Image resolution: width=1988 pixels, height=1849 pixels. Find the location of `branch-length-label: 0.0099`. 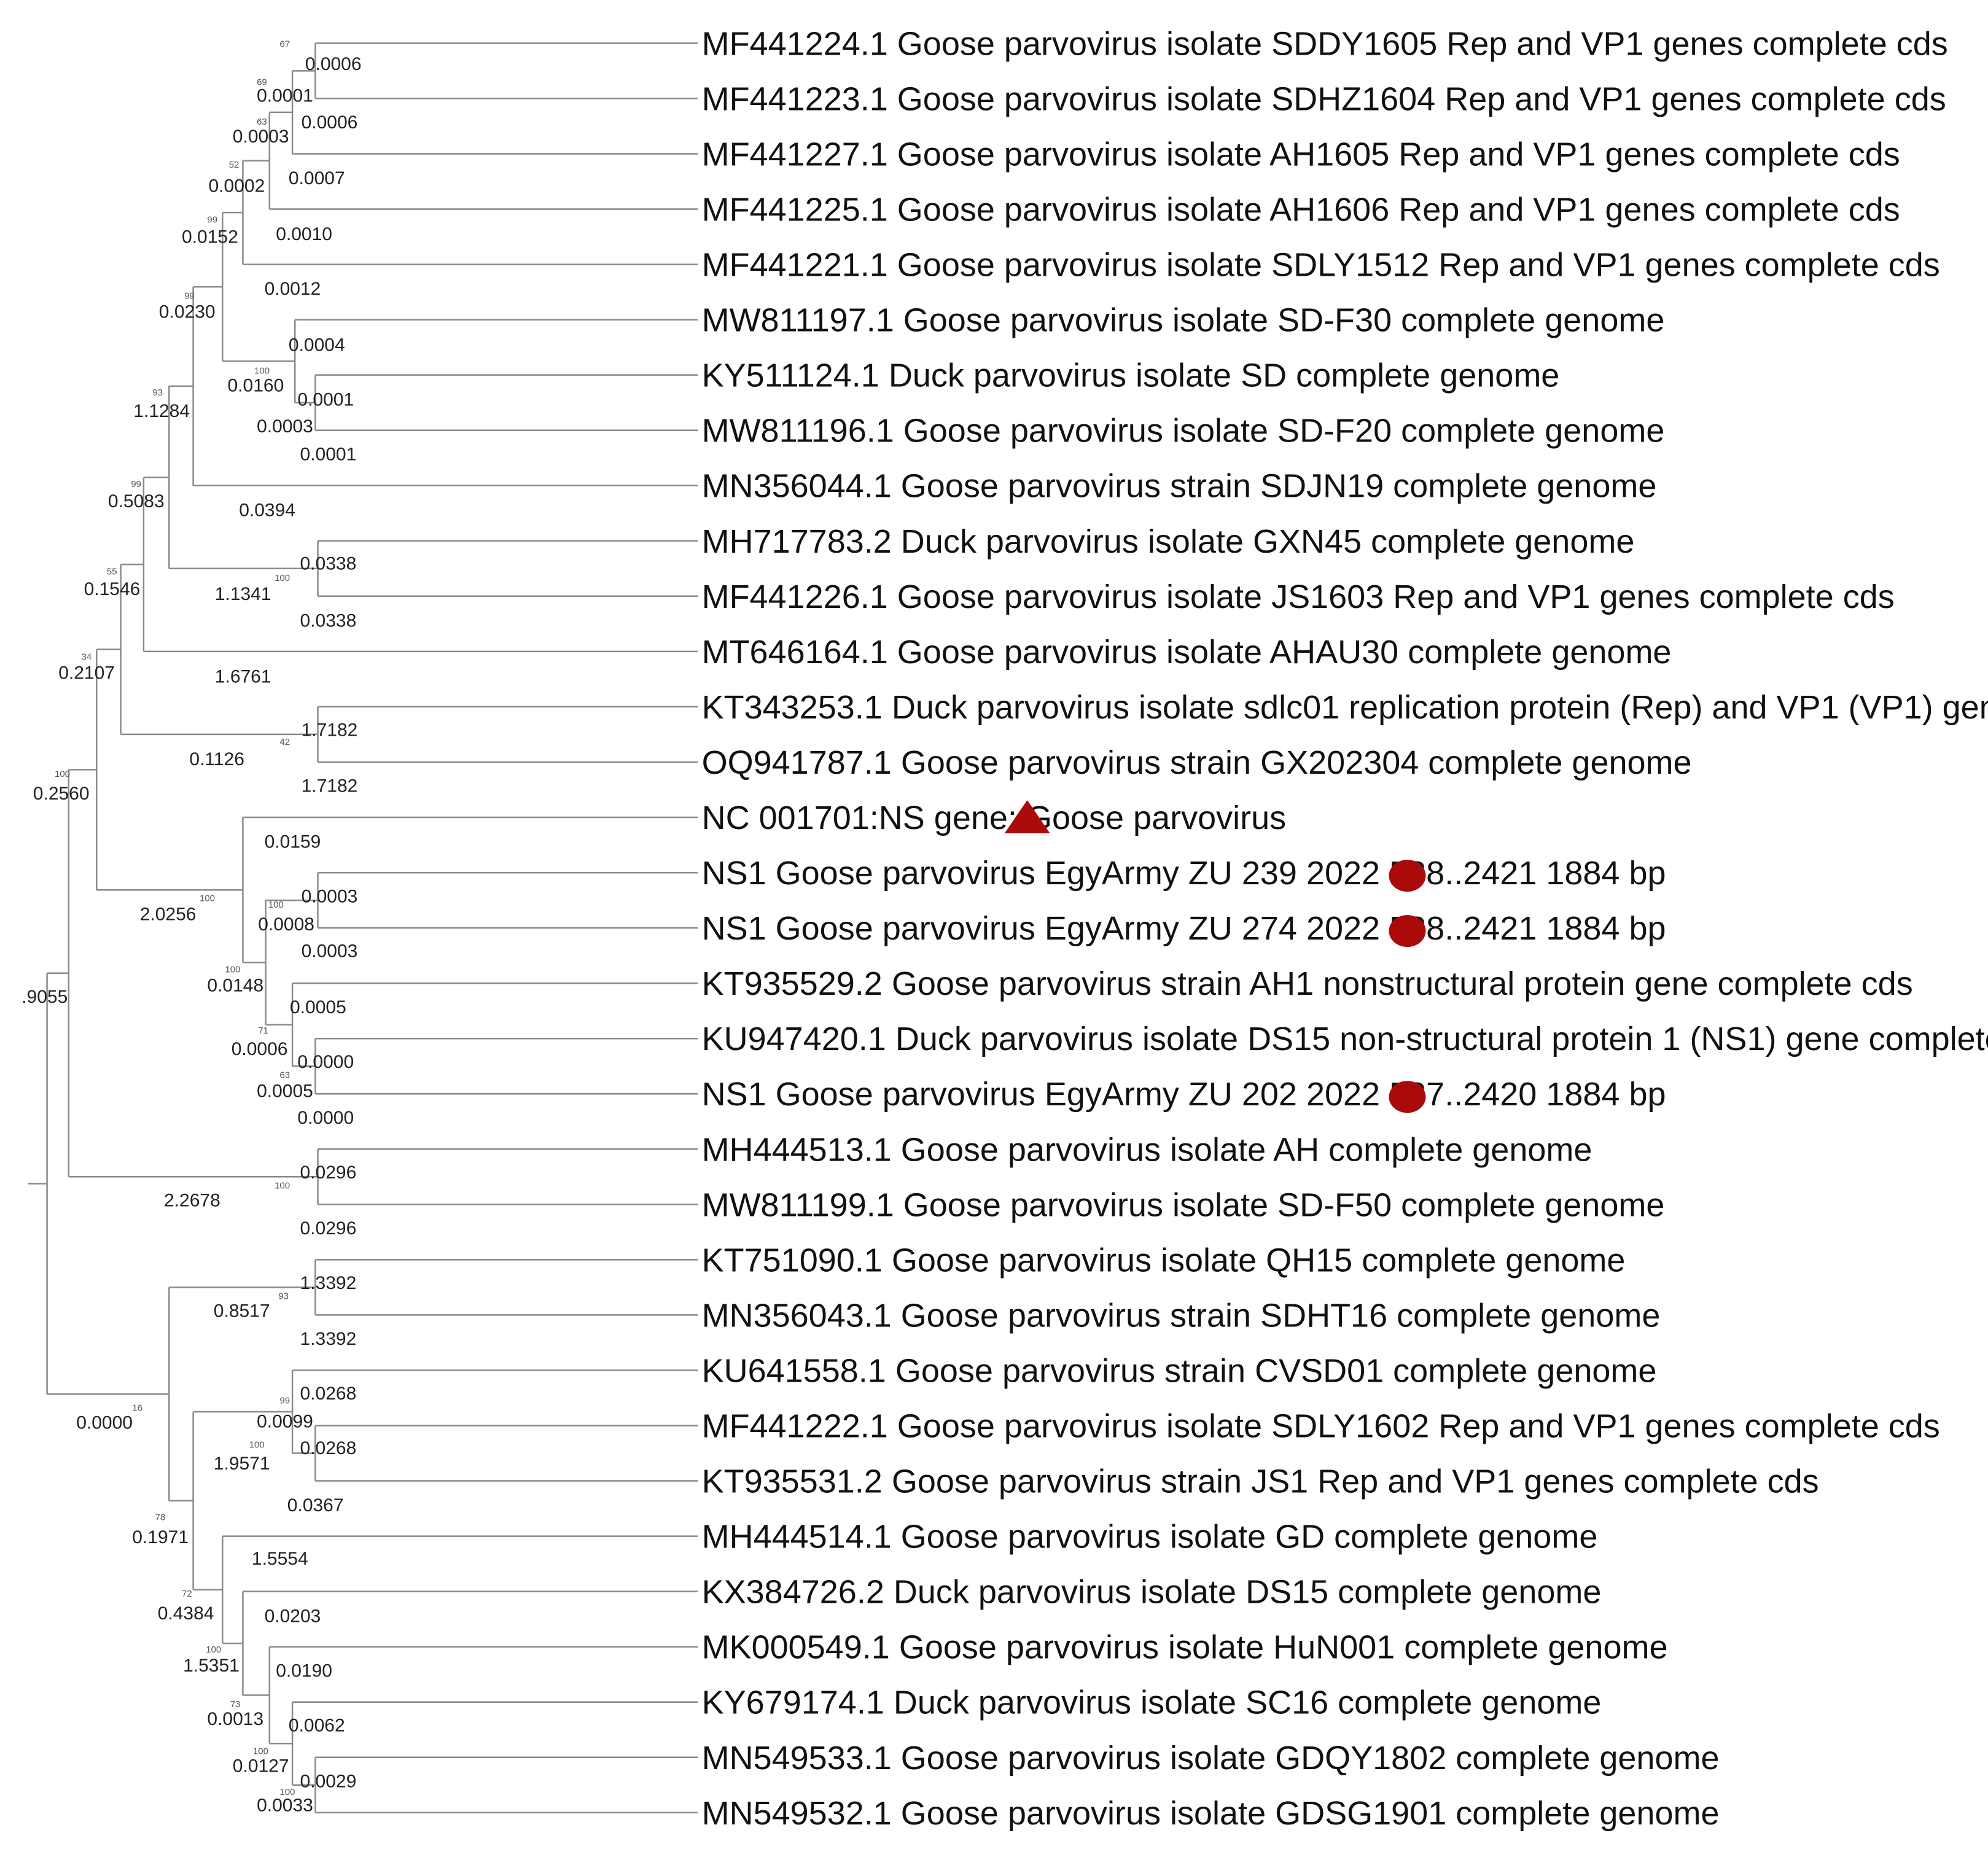

branch-length-label: 0.0099 is located at coordinates (285, 1422).